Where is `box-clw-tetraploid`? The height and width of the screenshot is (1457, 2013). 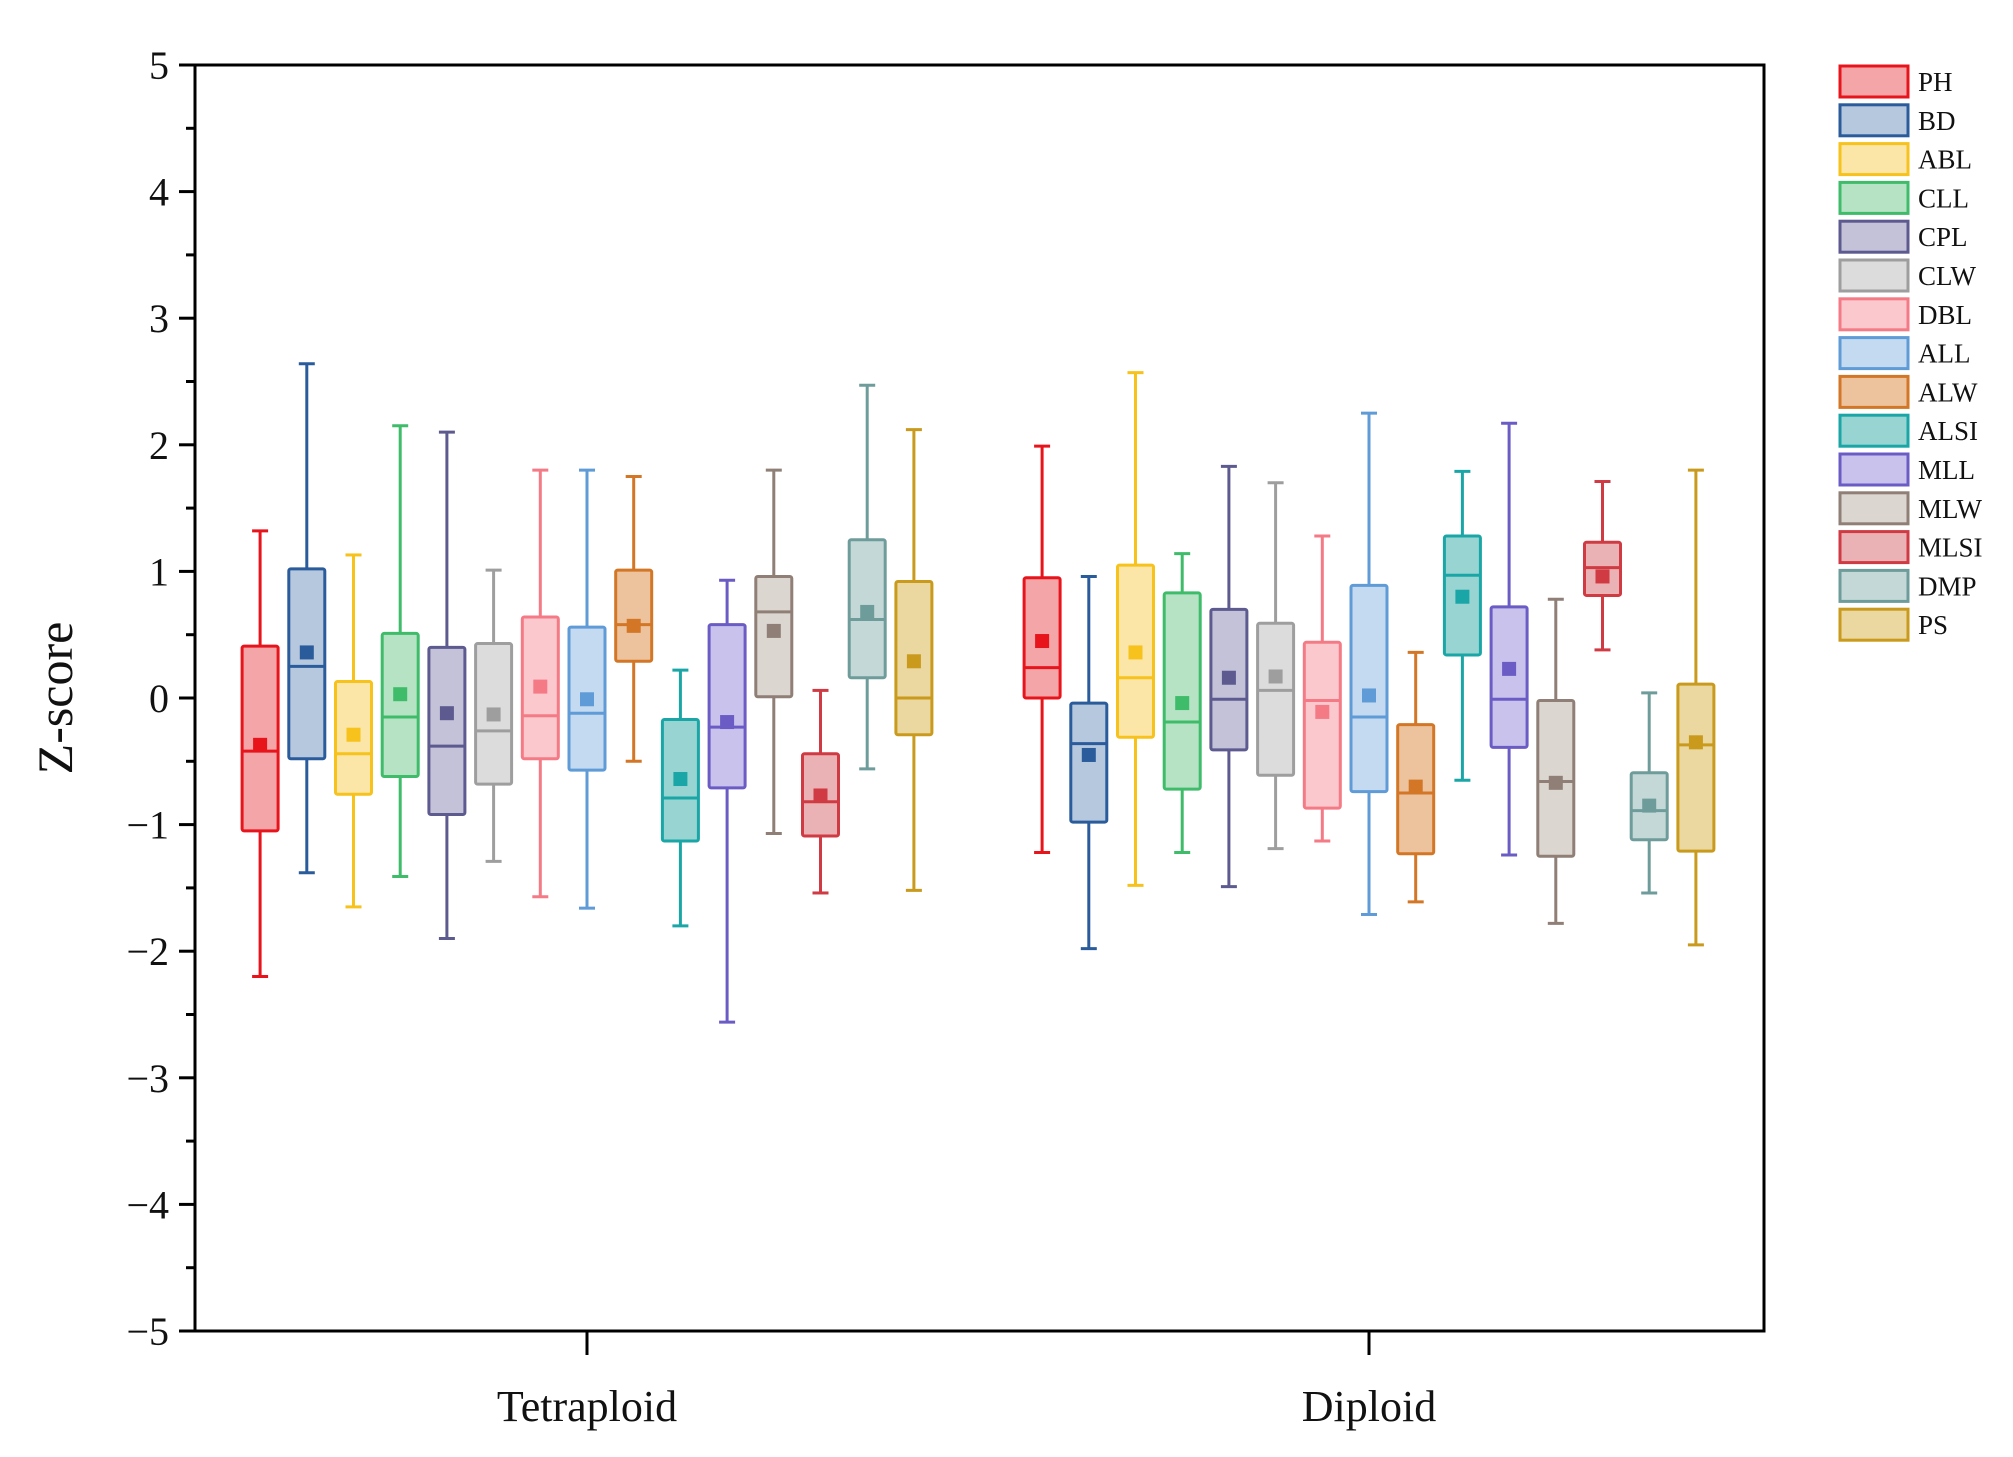
box-clw-tetraploid is located at coordinates (494, 715).